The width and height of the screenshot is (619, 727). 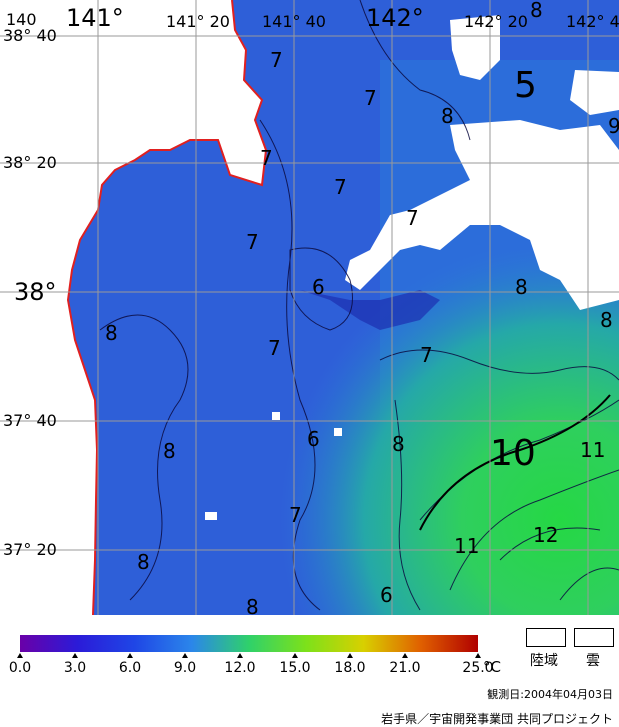 I want to click on contour-label: 10, so click(x=513, y=453).